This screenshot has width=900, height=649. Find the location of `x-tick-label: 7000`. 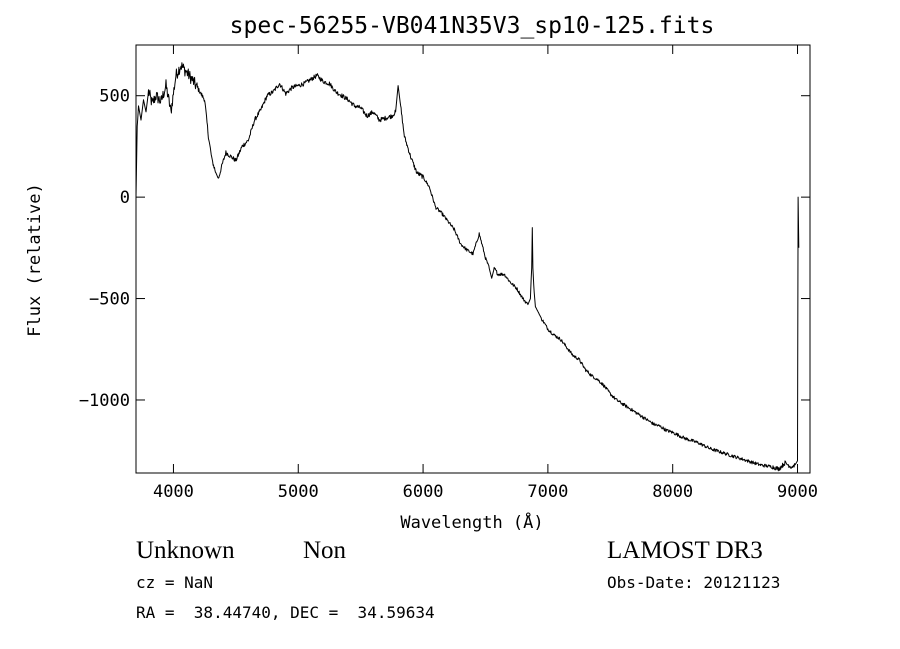

x-tick-label: 7000 is located at coordinates (547, 492).